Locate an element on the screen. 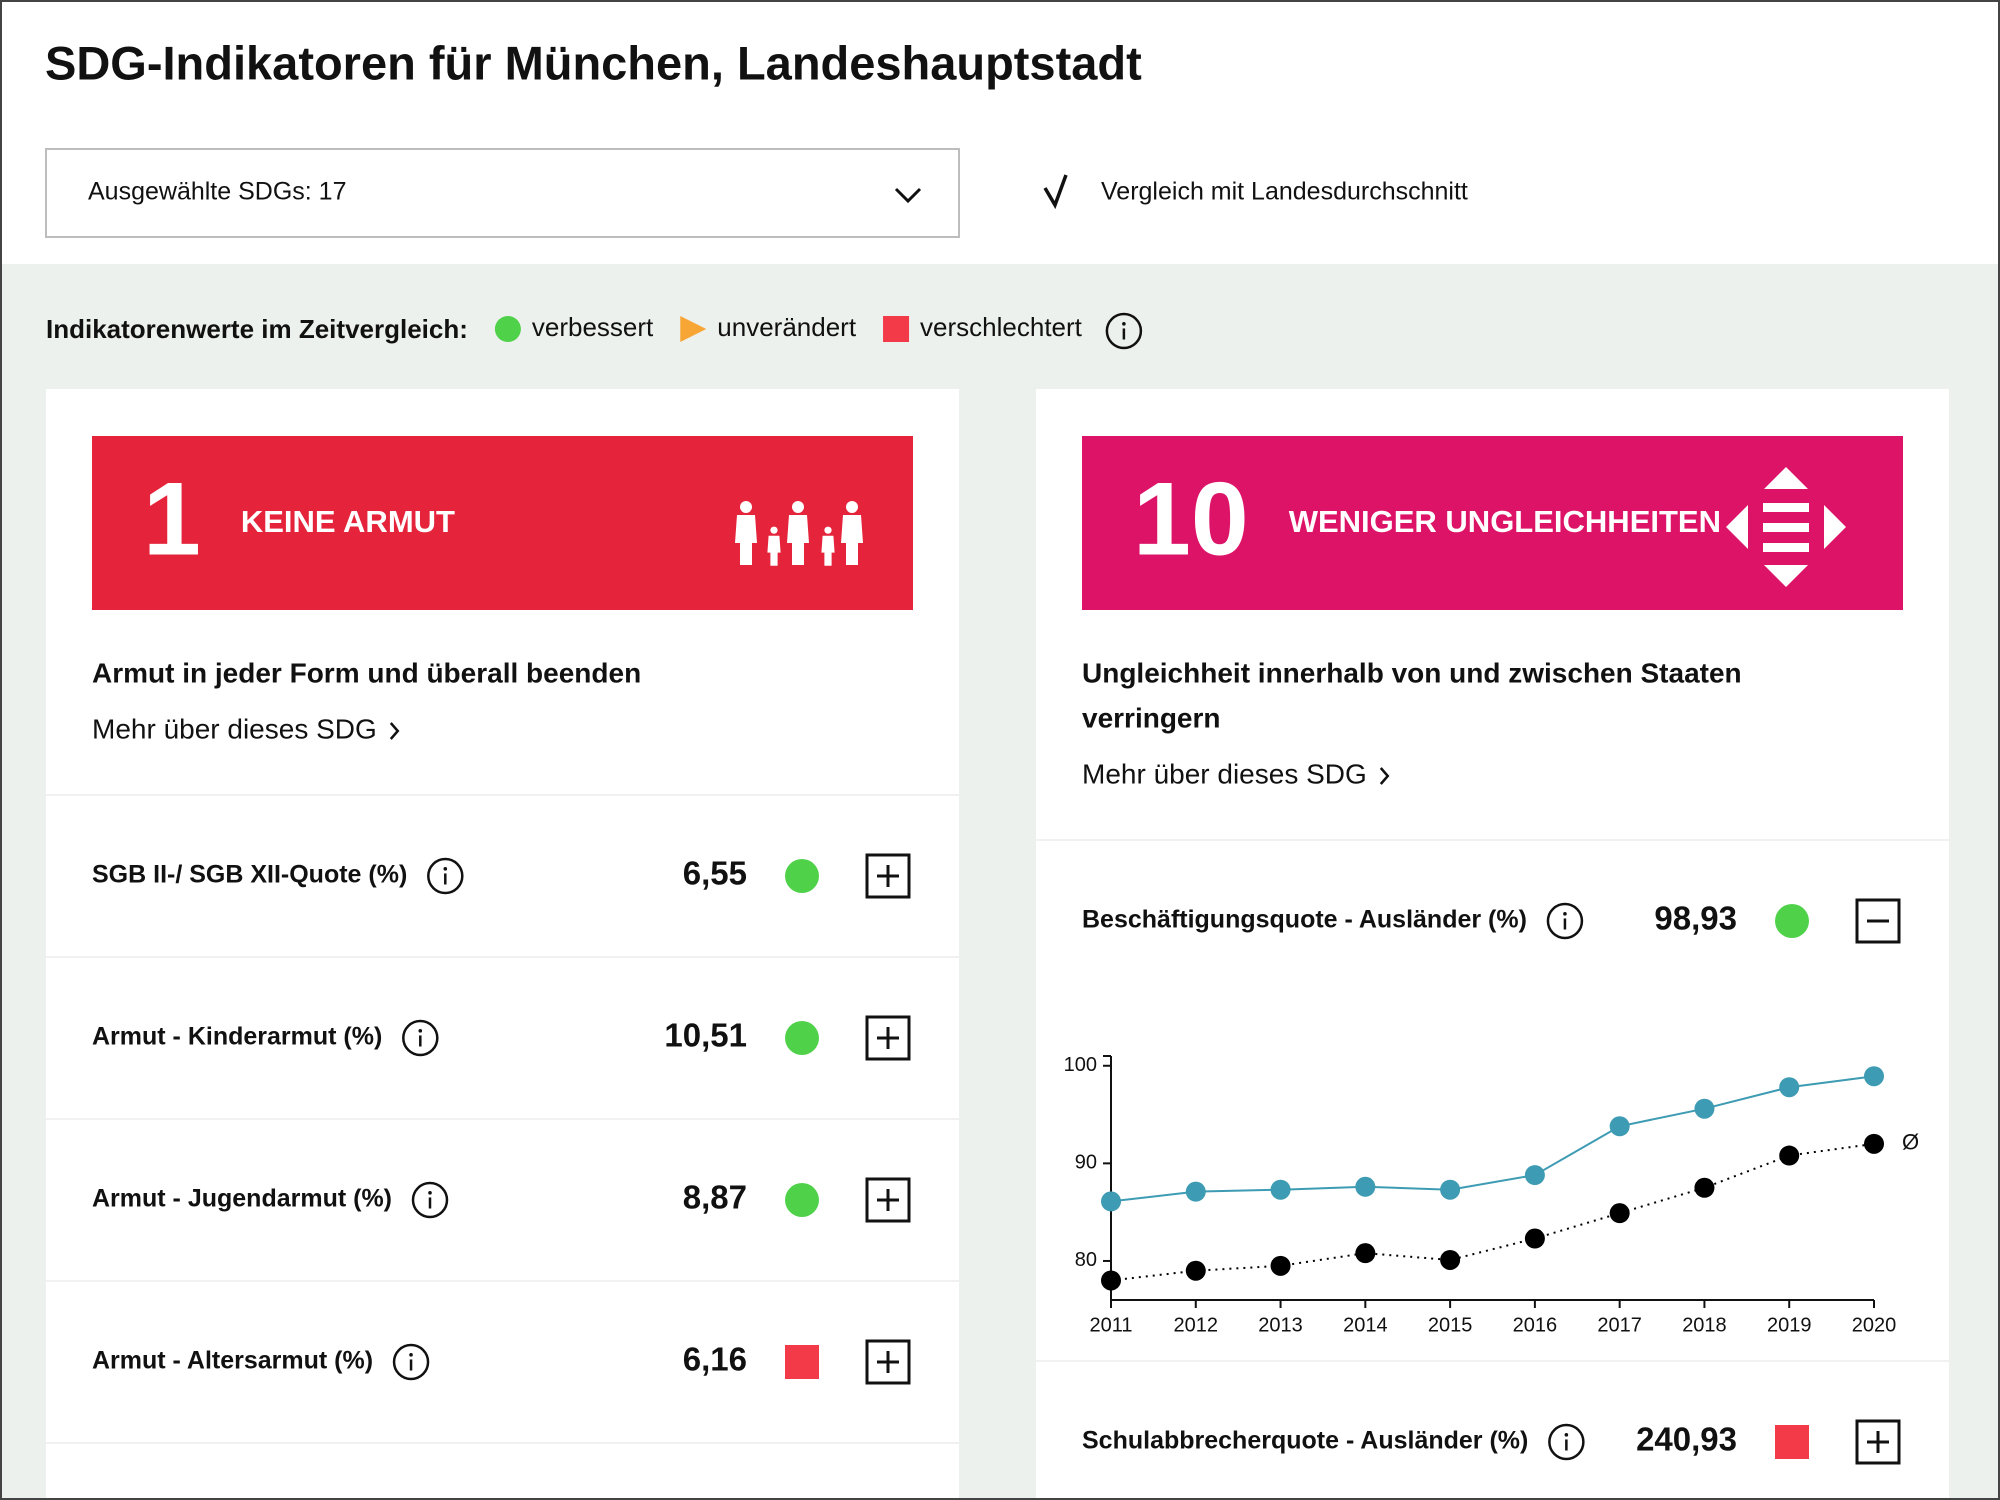 The height and width of the screenshot is (1500, 2000). comparison-label: Vergleich mit Landesdurchschnitt is located at coordinates (1284, 192).